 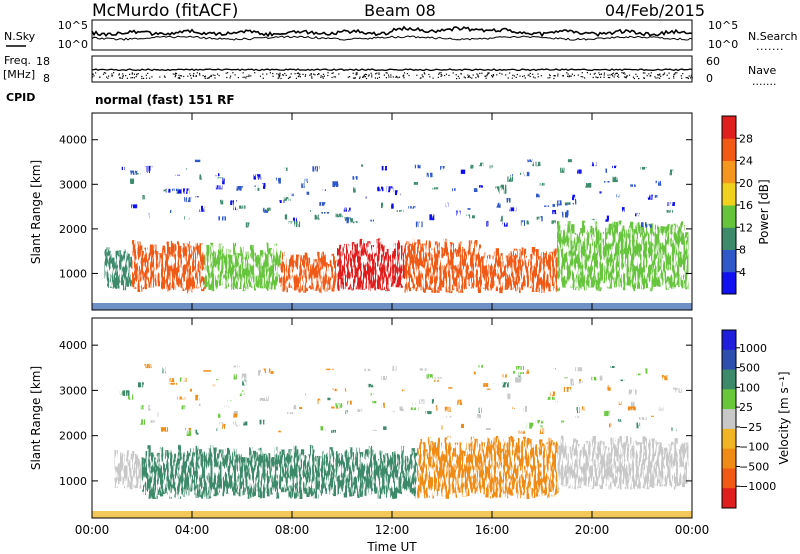 I want to click on date-title: 04/Feb/2015, so click(x=655, y=10).